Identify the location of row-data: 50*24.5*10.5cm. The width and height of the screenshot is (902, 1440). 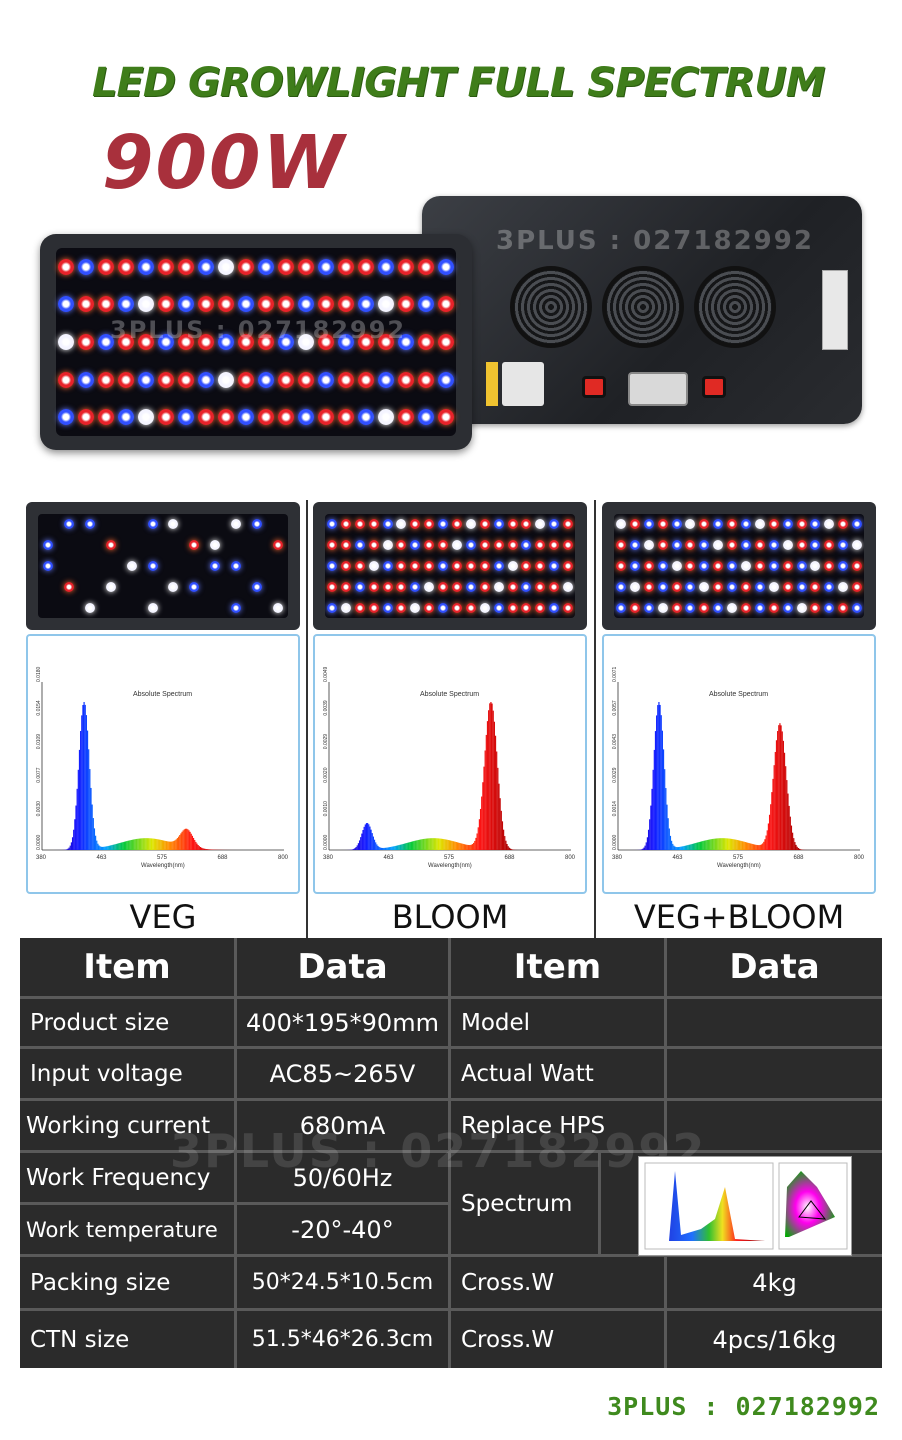
(342, 1282).